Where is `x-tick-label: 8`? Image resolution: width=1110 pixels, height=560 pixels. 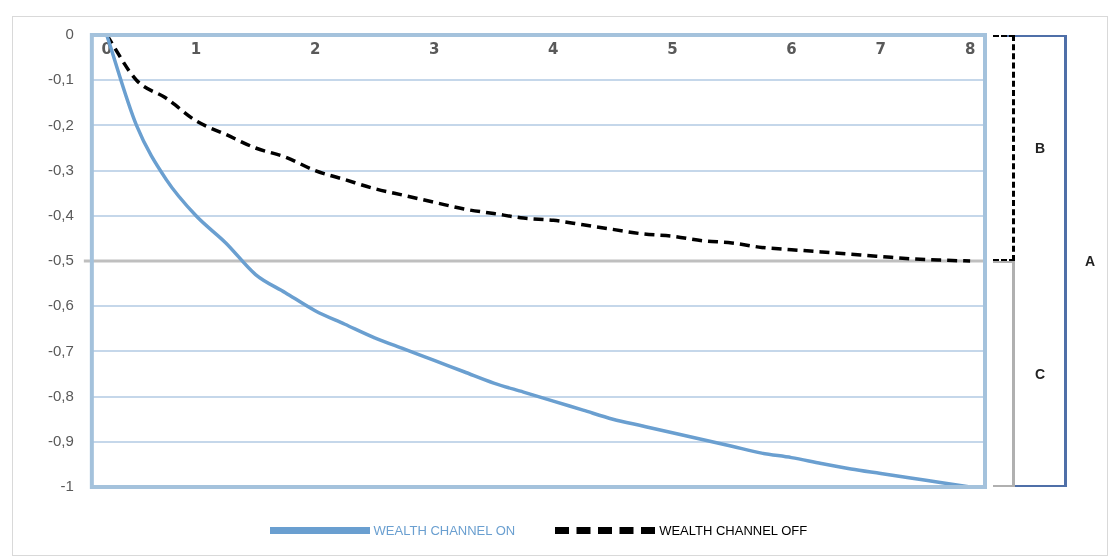
x-tick-label: 8 is located at coordinates (970, 48).